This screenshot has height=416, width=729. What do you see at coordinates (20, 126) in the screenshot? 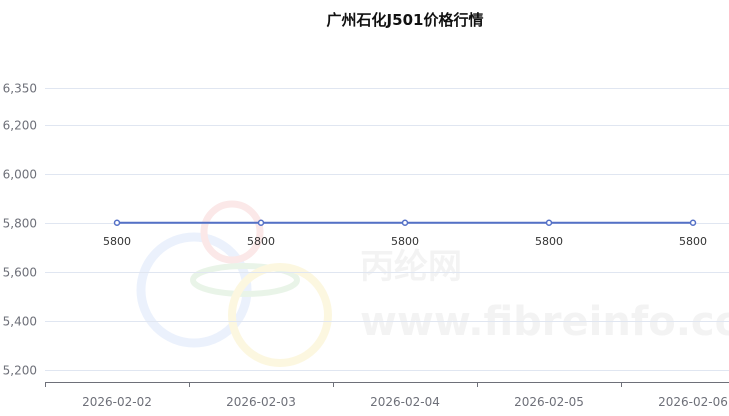
I see `y-tick-label: 6,200` at bounding box center [20, 126].